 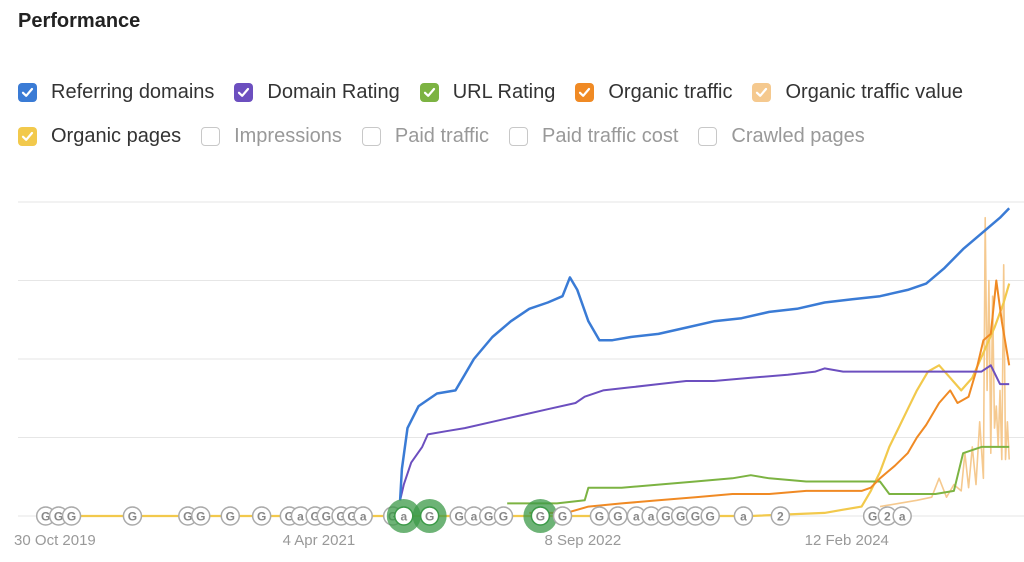 I want to click on legend-item-organic-traffic: Organic traffic, so click(x=653, y=92).